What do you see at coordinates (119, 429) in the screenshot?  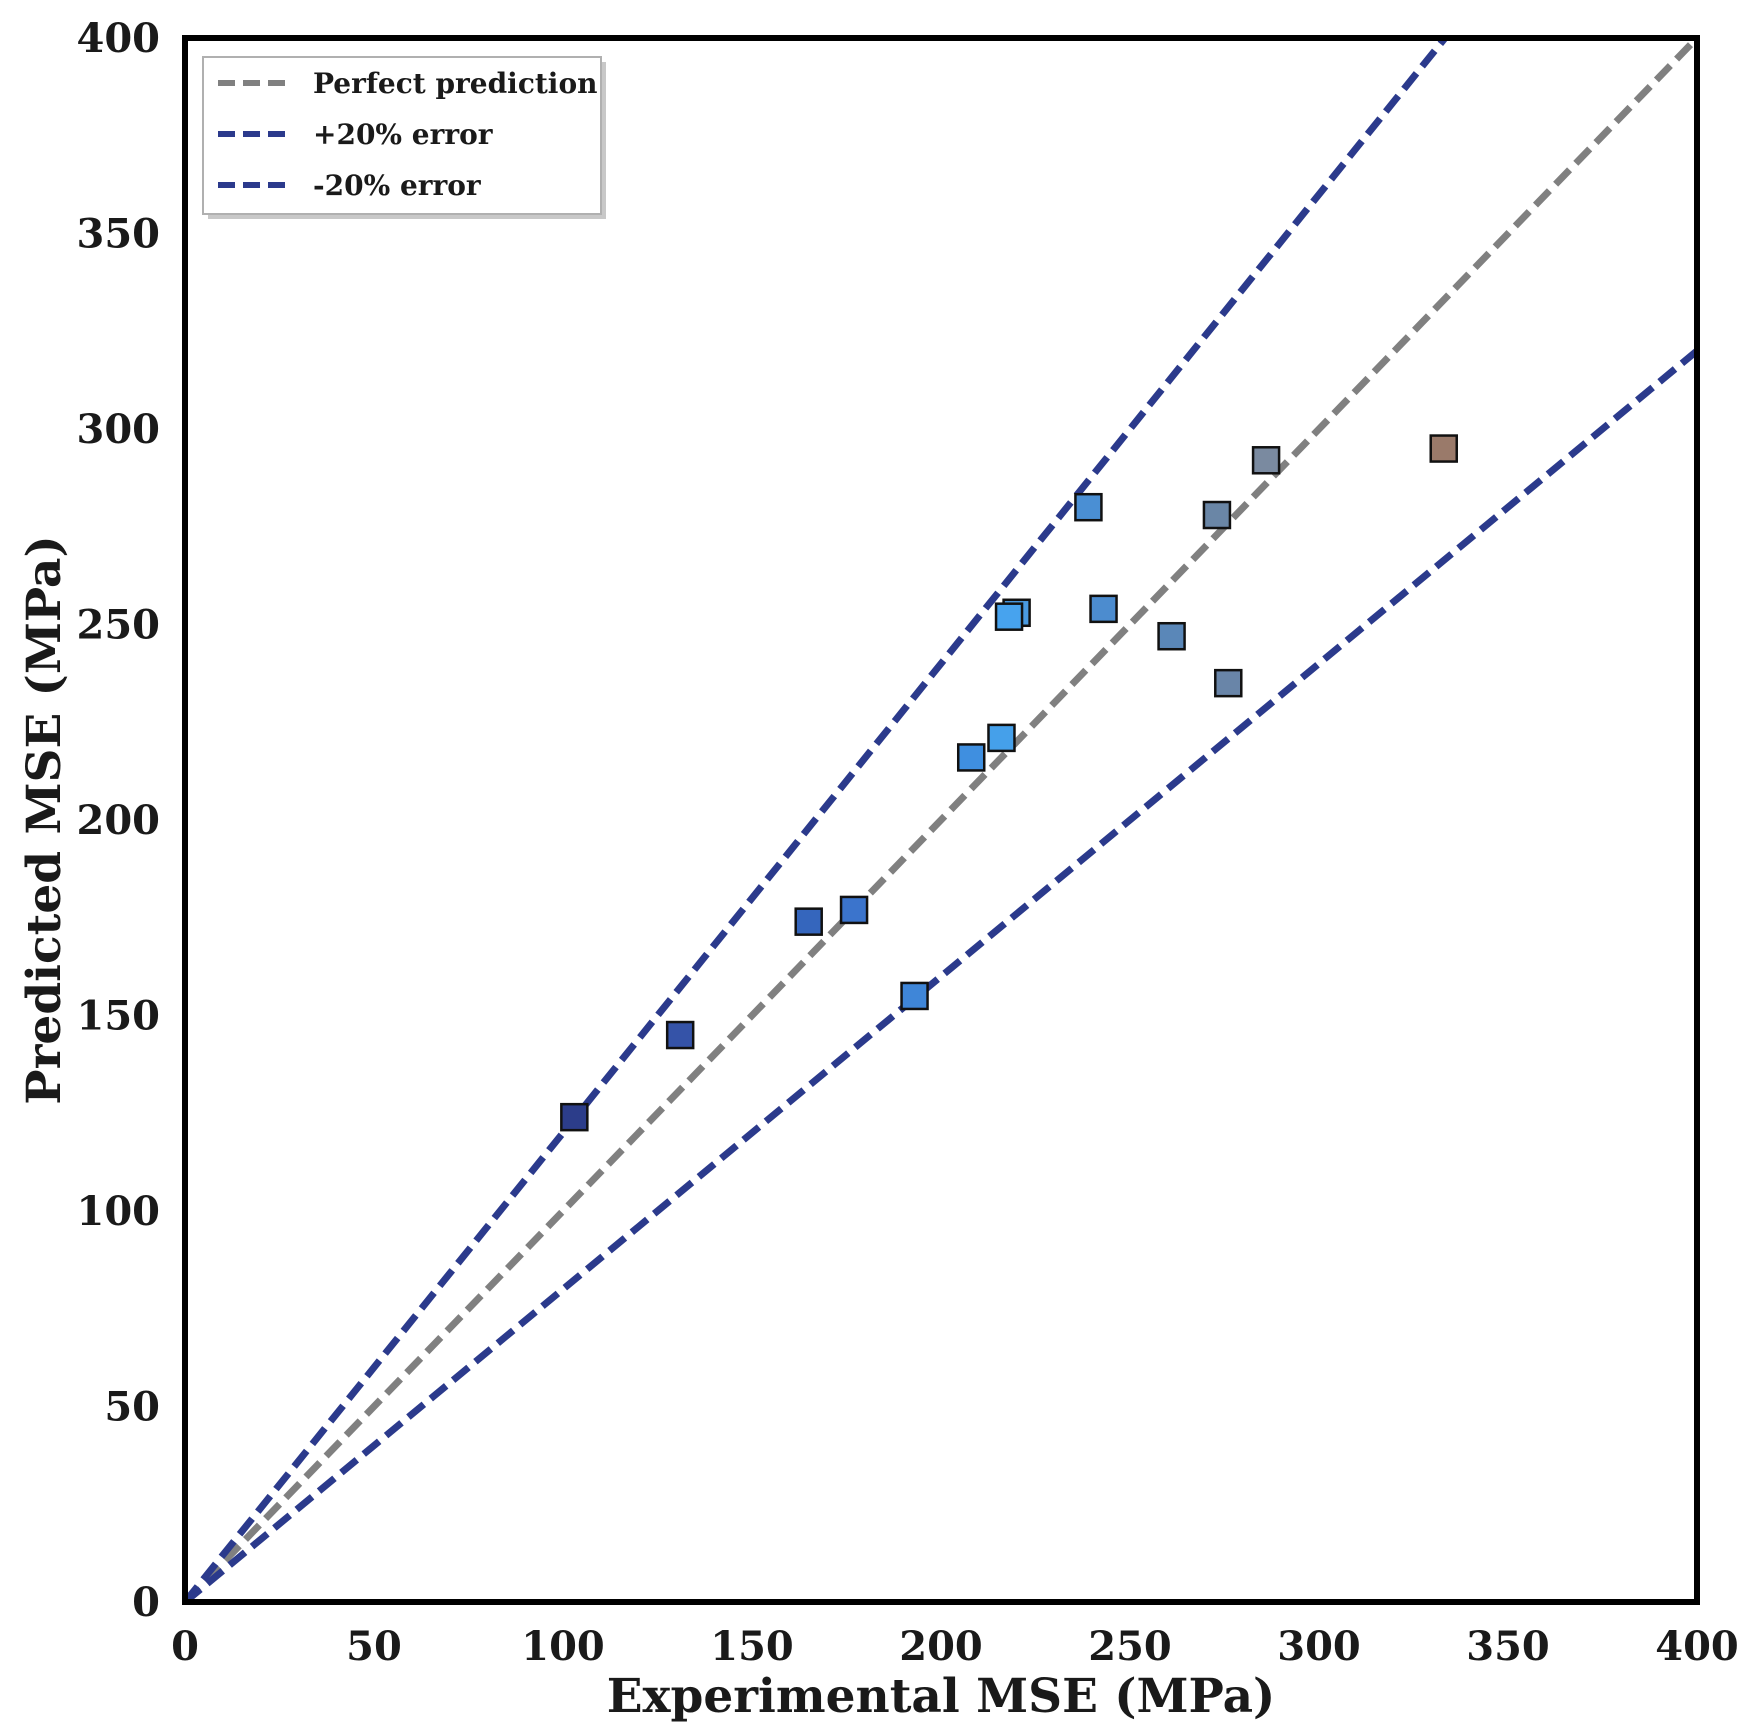 I see `y-tick-label: 300` at bounding box center [119, 429].